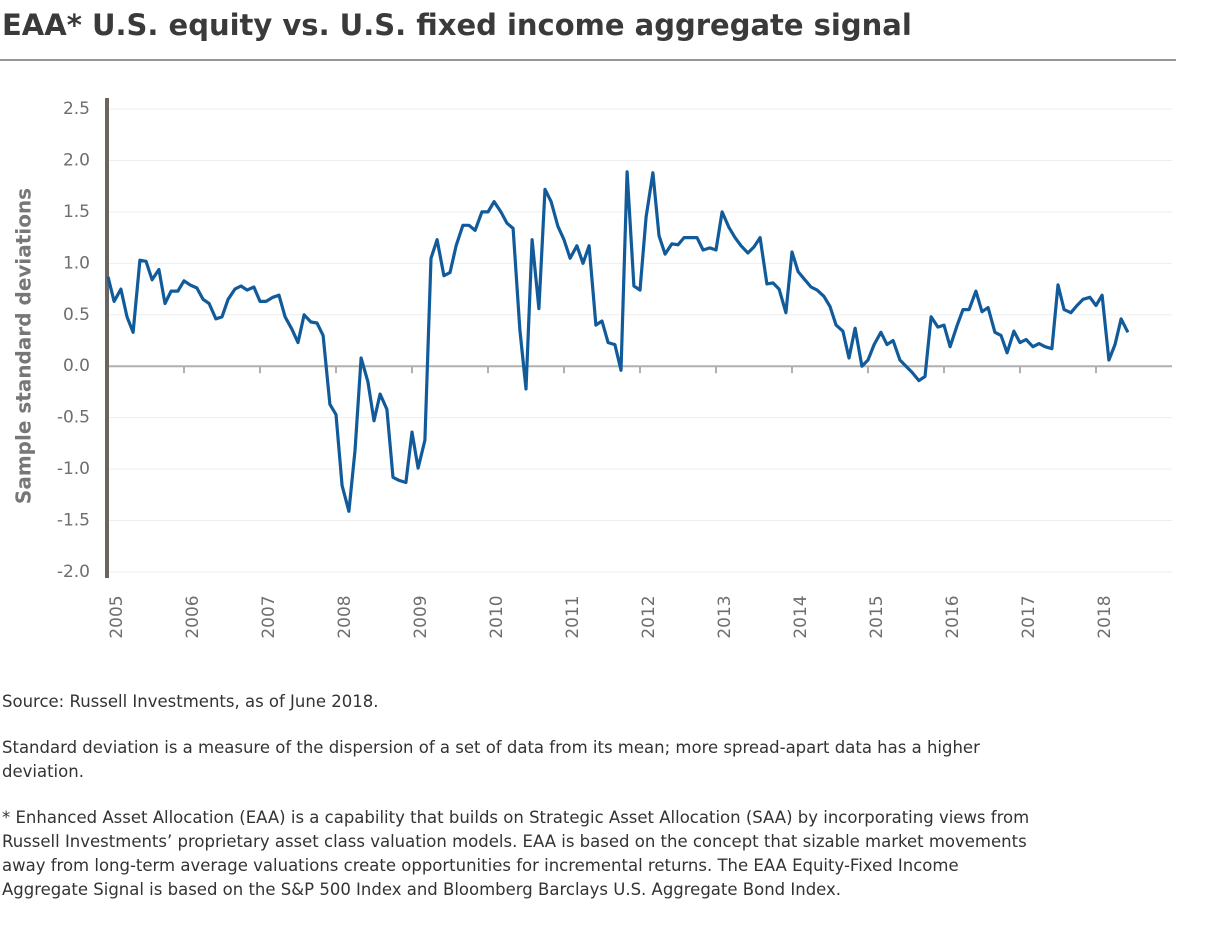  I want to click on x-tick-label: 2015, so click(877, 616).